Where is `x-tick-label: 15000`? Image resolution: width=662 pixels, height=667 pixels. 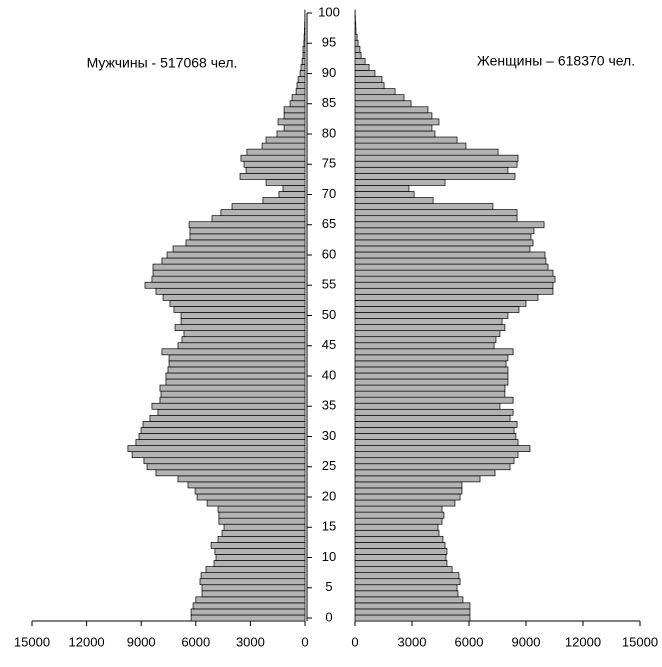
x-tick-label: 15000 is located at coordinates (640, 641).